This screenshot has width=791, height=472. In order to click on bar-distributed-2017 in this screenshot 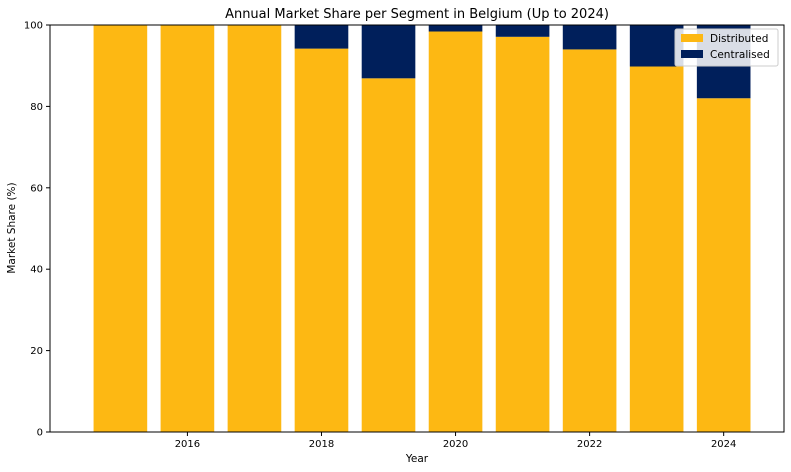, I will do `click(254, 228)`.